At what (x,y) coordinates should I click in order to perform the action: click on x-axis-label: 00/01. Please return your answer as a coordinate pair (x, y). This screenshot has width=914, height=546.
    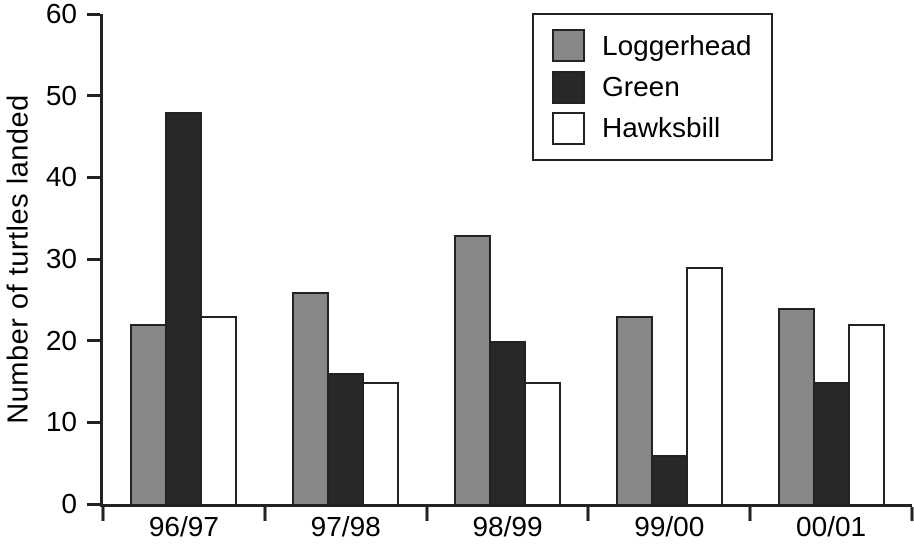
    Looking at the image, I should click on (831, 526).